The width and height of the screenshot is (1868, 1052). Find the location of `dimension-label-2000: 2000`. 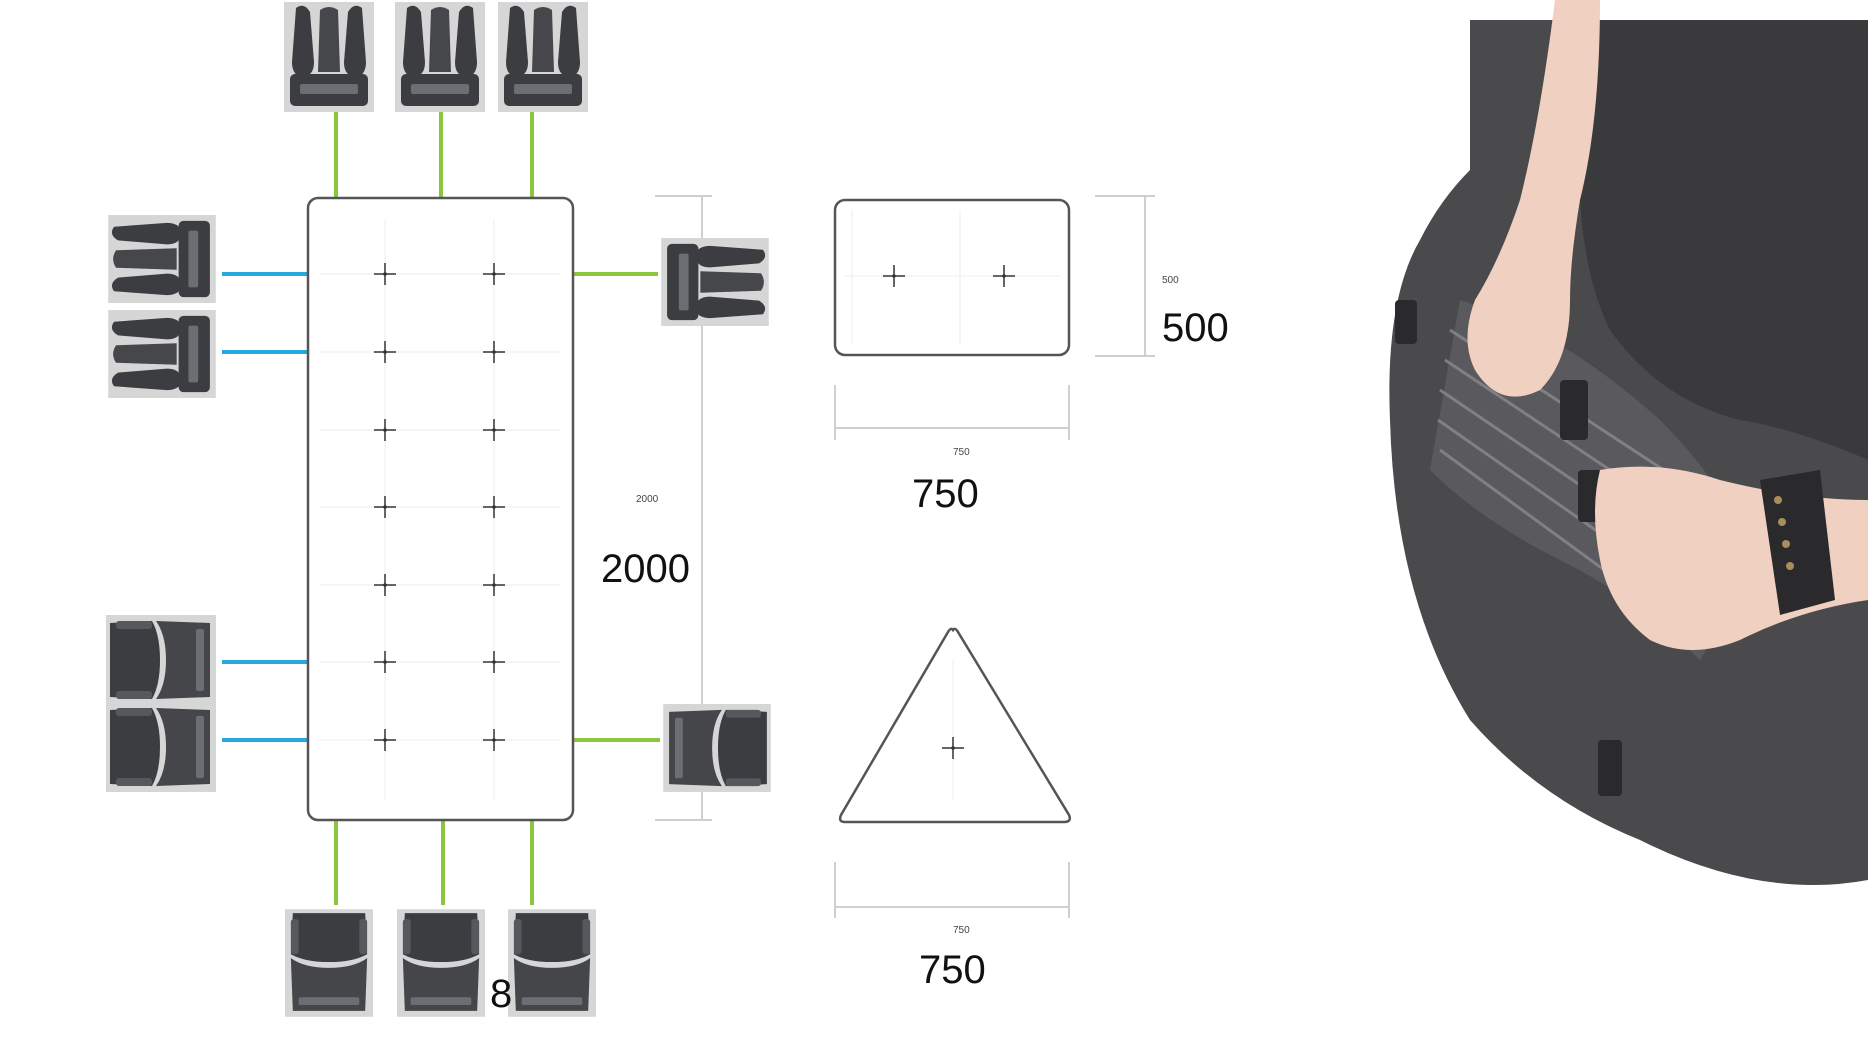

dimension-label-2000: 2000 is located at coordinates (645, 569).